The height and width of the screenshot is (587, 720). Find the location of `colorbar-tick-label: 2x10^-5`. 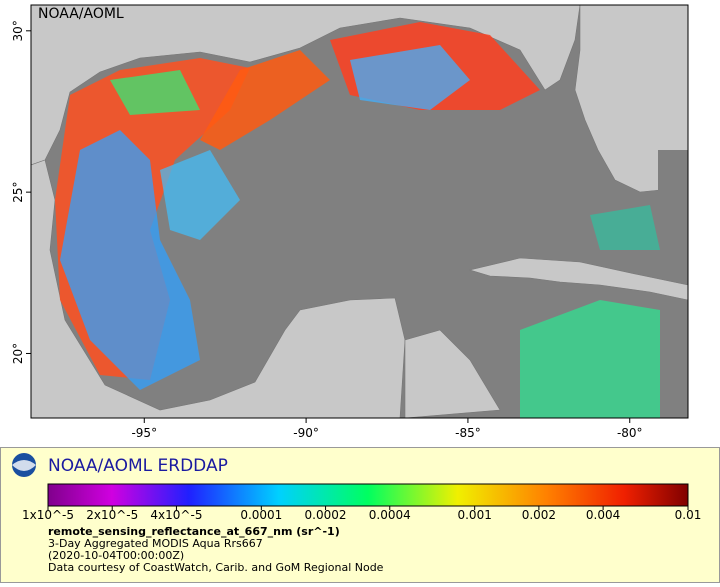

colorbar-tick-label: 2x10^-5 is located at coordinates (112, 515).